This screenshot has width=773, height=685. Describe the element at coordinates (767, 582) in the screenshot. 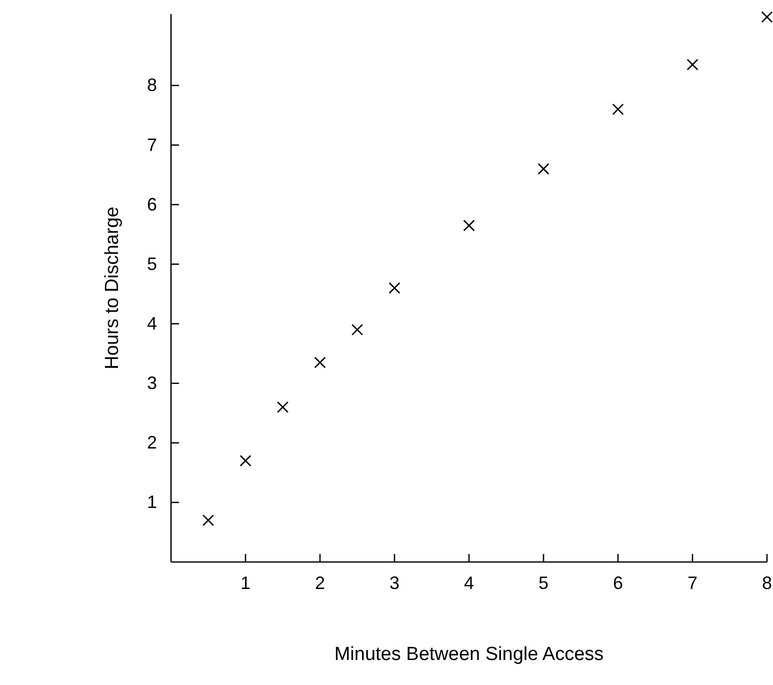

I see `x-tick-label: 8` at that location.